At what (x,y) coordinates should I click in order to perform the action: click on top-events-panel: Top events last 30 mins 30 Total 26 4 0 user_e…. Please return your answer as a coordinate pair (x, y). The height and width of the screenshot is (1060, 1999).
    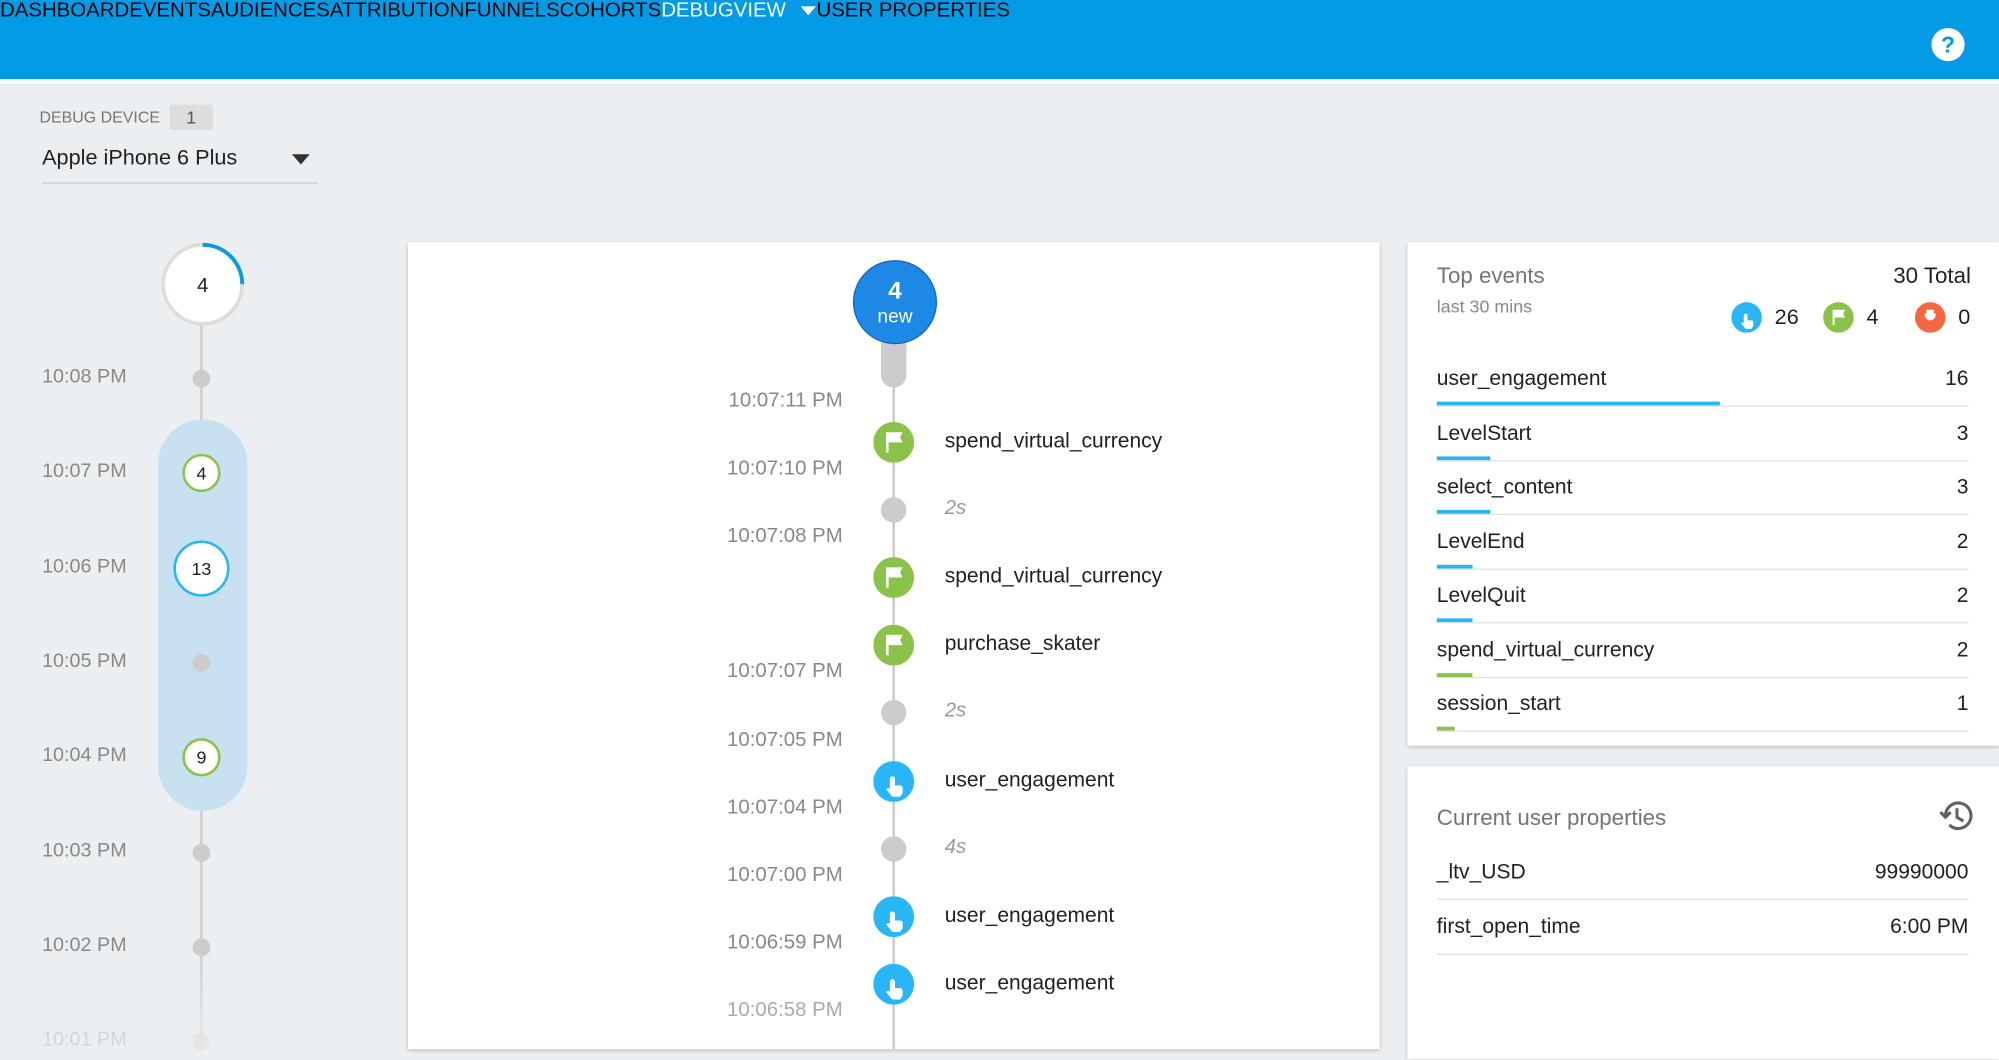
    Looking at the image, I should click on (1703, 494).